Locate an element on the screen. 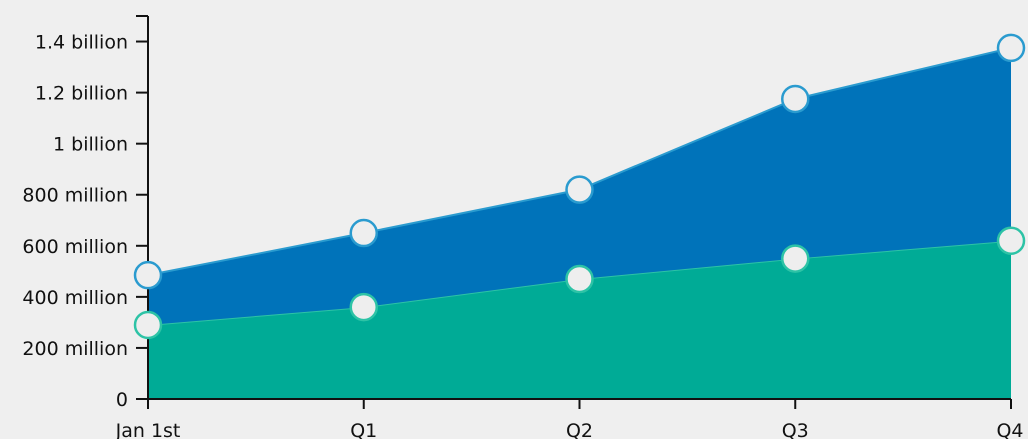 The width and height of the screenshot is (1028, 439). y-tick-label: 1.2 billion is located at coordinates (81, 94).